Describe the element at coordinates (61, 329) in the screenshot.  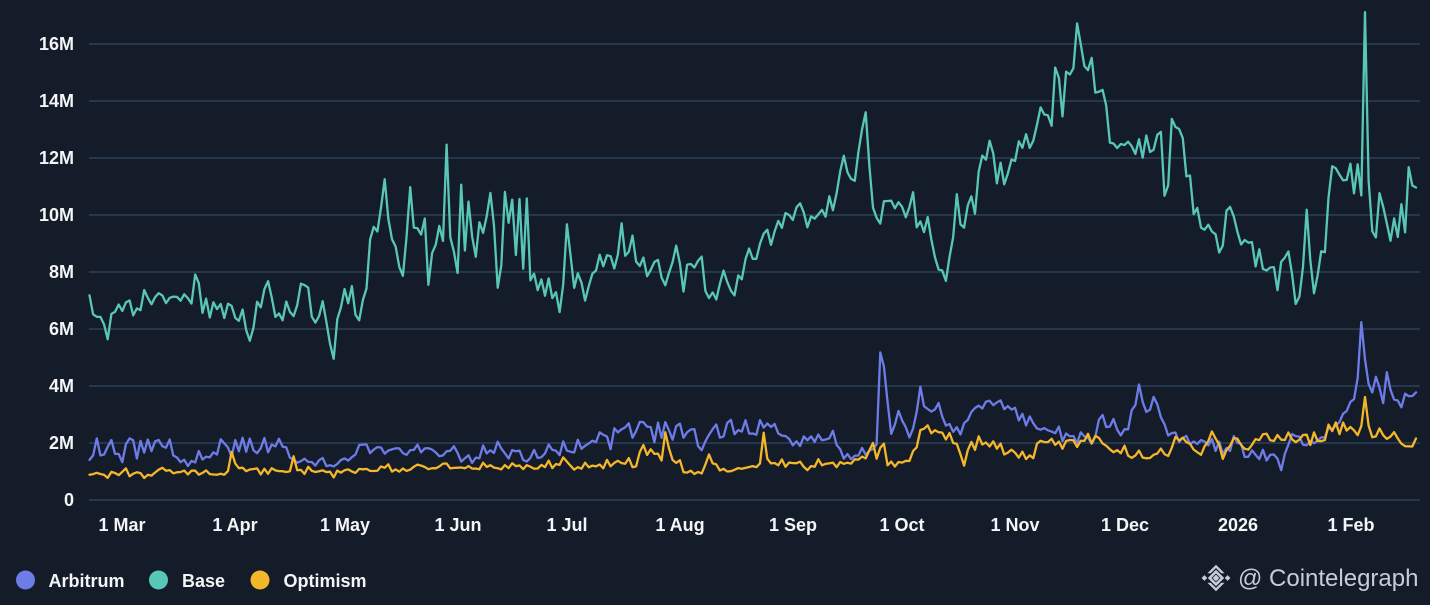
I see `svg-text: 6M` at that location.